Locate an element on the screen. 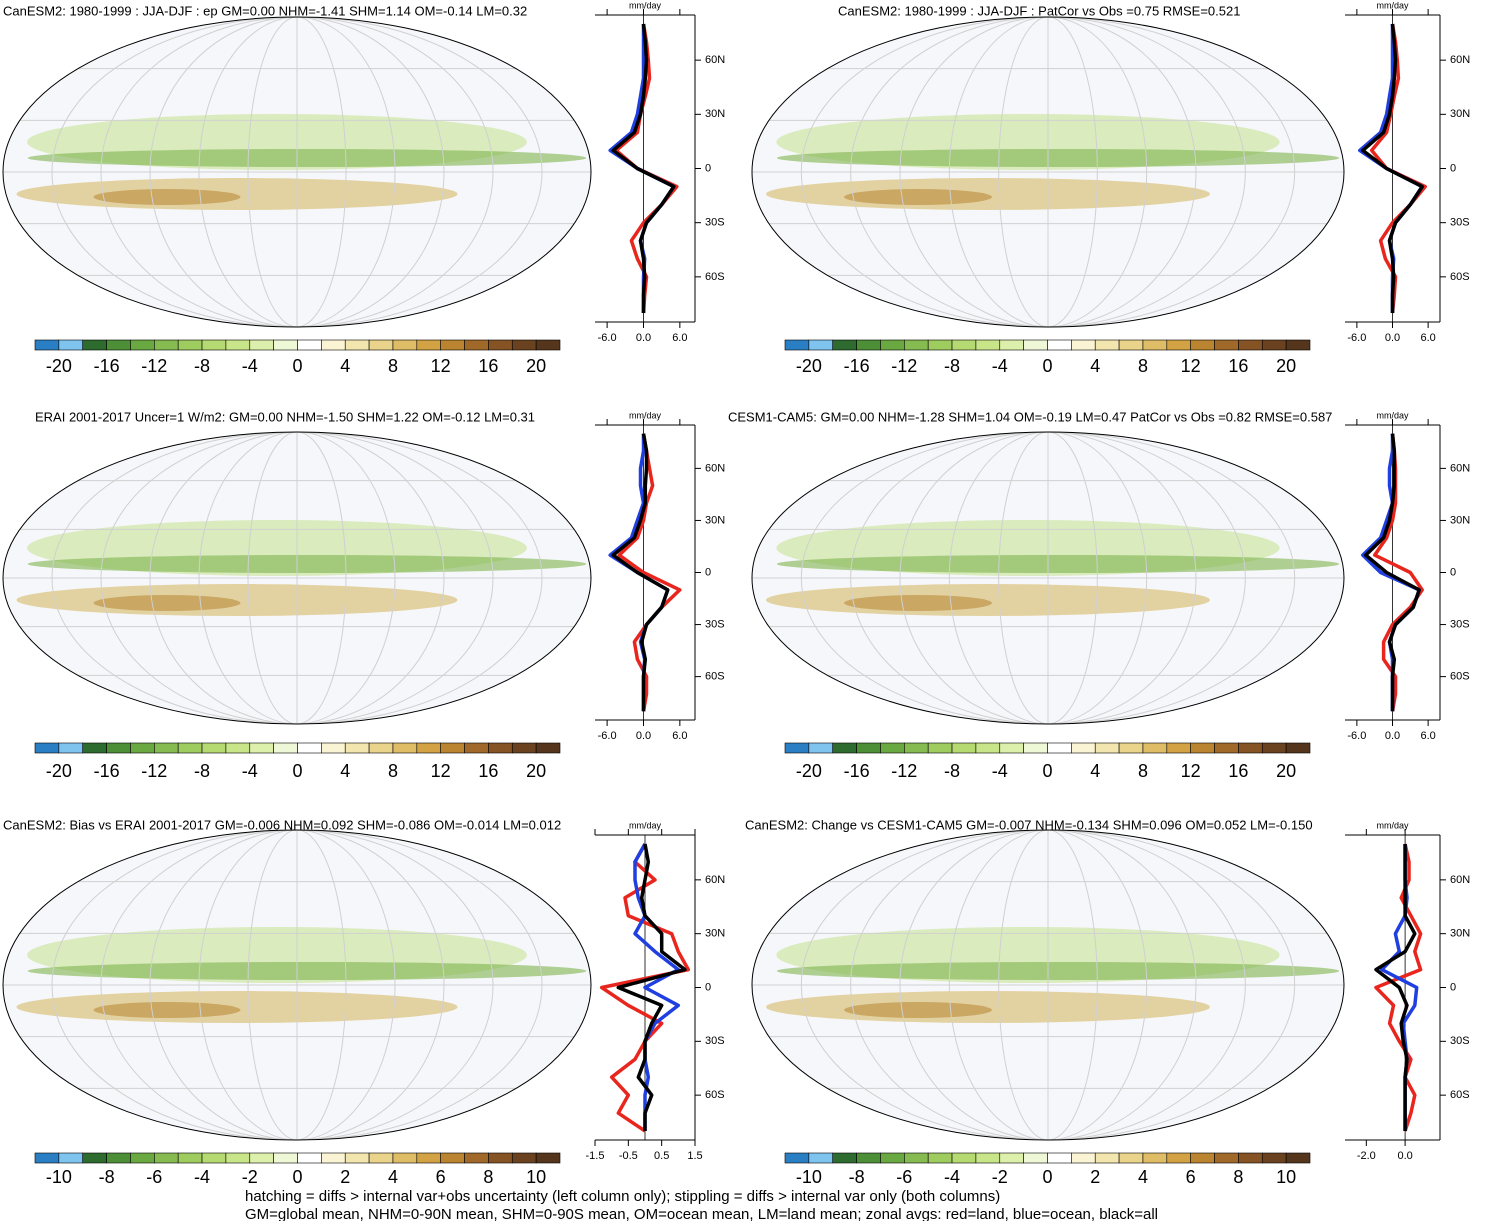  colorbar-label: 0 is located at coordinates (1047, 1177).